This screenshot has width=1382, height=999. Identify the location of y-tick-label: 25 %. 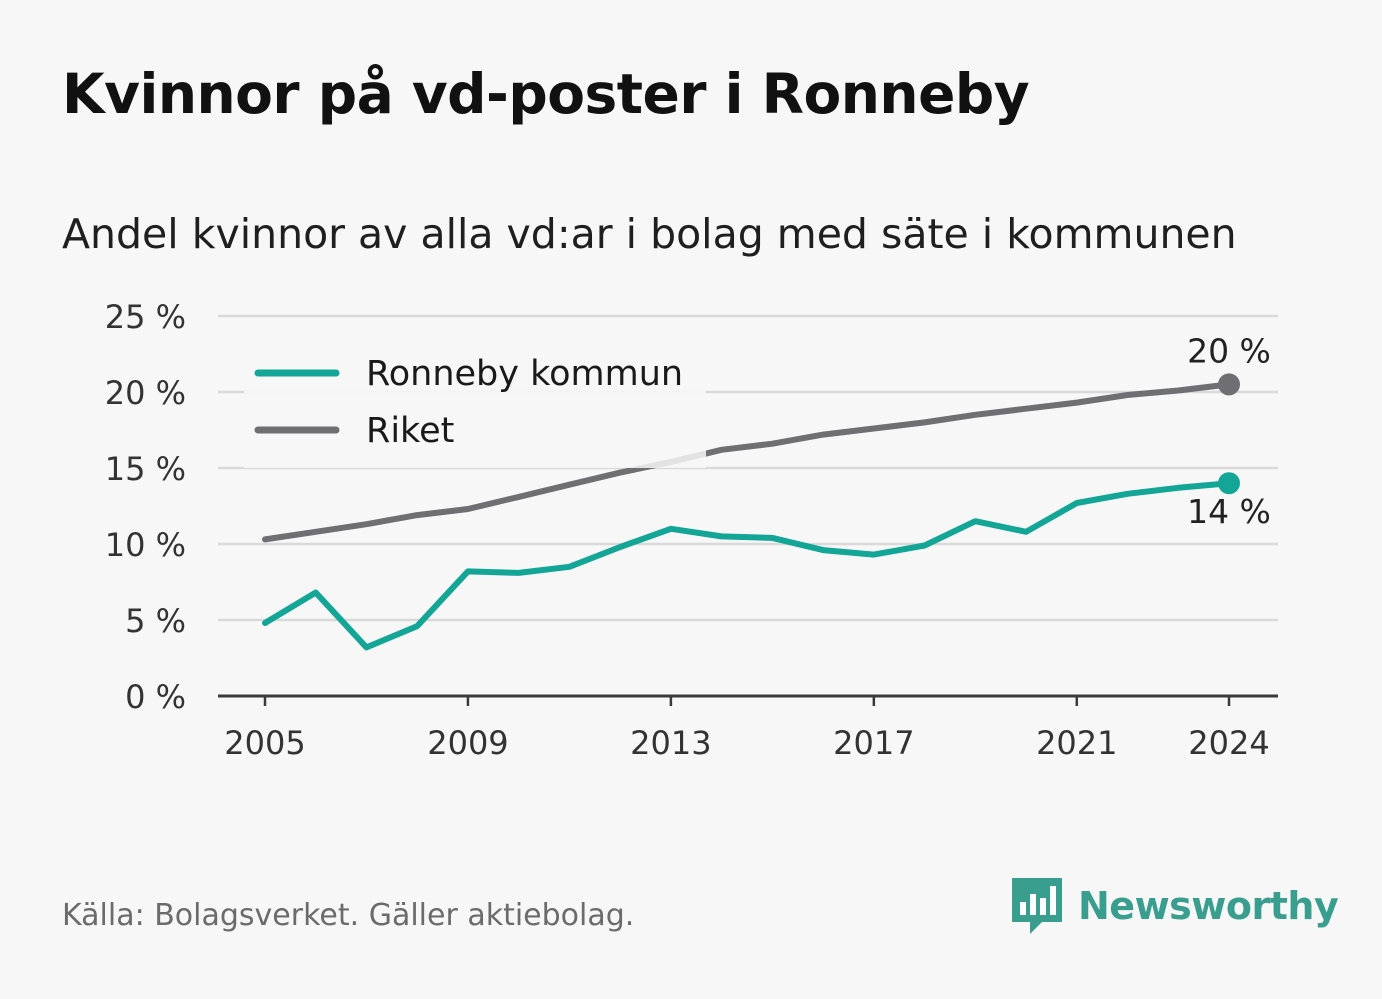
(145, 317).